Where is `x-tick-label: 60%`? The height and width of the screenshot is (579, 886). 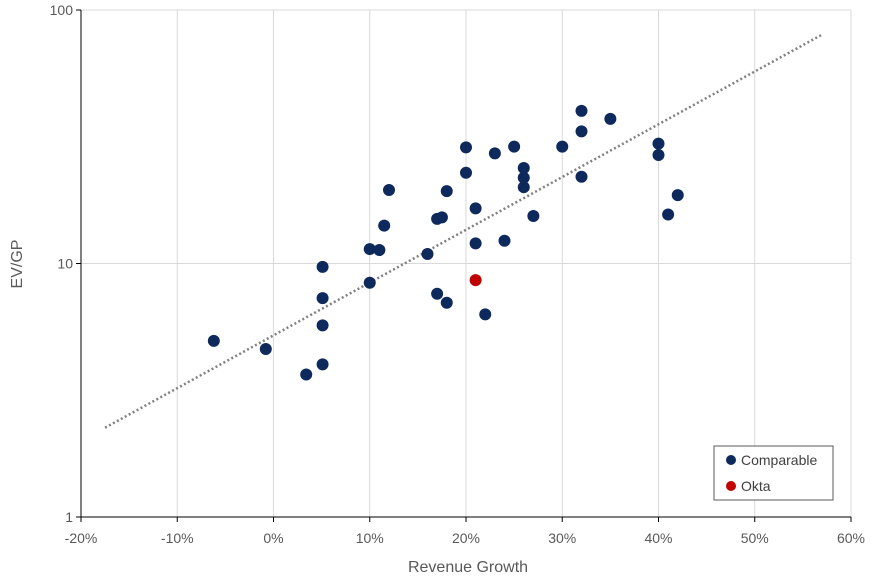 x-tick-label: 60% is located at coordinates (851, 538).